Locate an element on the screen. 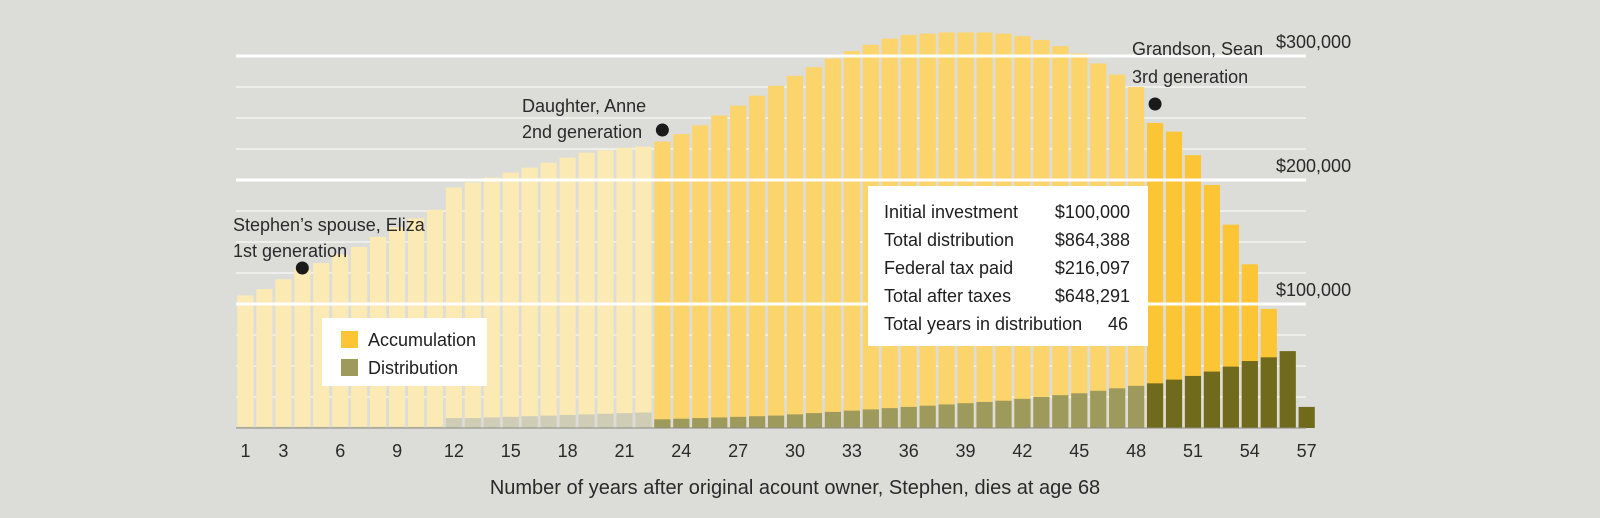 Image resolution: width=1600 pixels, height=518 pixels. x-tick-label: 6 is located at coordinates (340, 451).